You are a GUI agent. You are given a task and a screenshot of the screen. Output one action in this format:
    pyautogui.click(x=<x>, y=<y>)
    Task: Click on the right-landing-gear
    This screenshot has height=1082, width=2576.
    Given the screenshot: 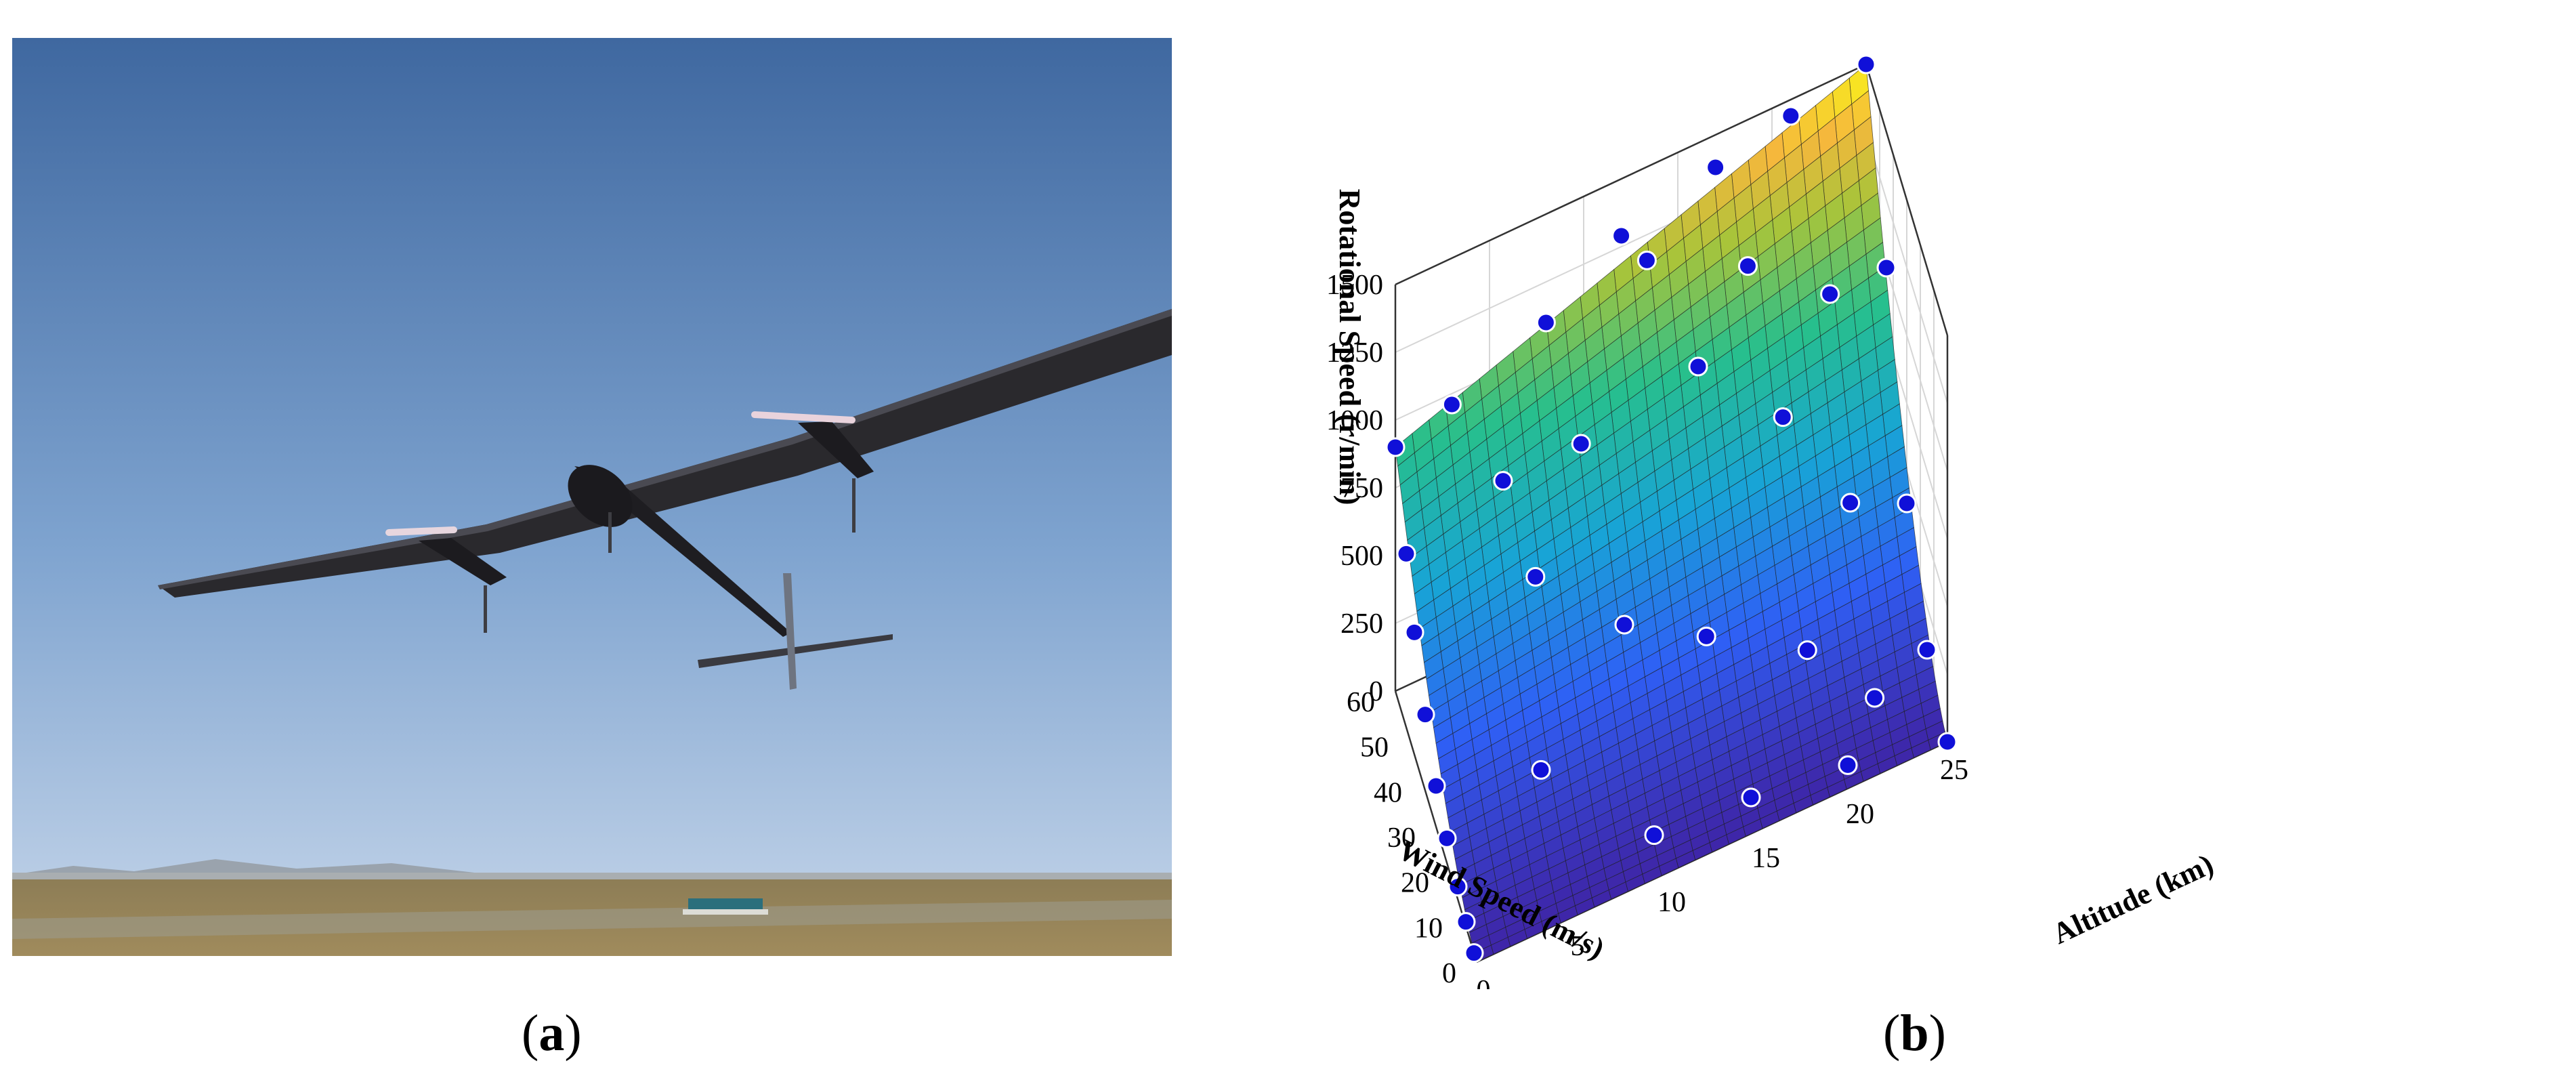 What is the action you would take?
    pyautogui.click(x=854, y=505)
    